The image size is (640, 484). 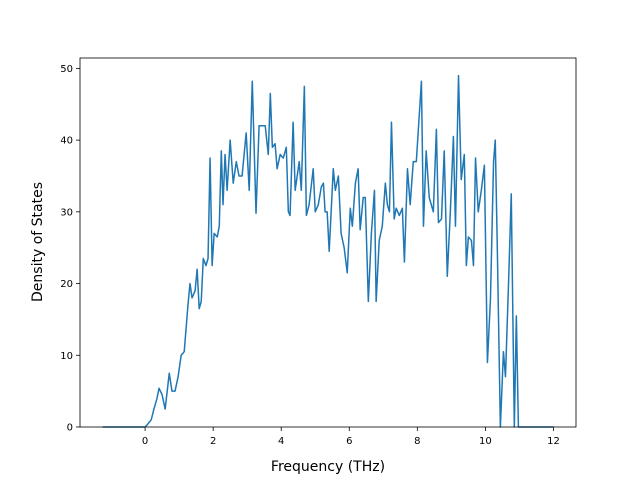 What do you see at coordinates (349, 441) in the screenshot?
I see `x-tick-label: 6` at bounding box center [349, 441].